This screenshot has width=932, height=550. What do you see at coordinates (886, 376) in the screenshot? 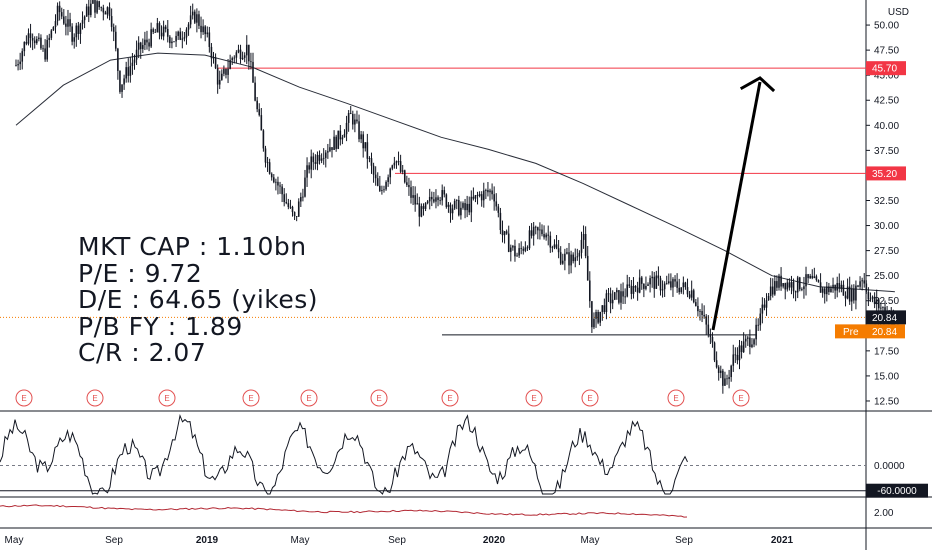
I see `price-tick-label: 15.00` at bounding box center [886, 376].